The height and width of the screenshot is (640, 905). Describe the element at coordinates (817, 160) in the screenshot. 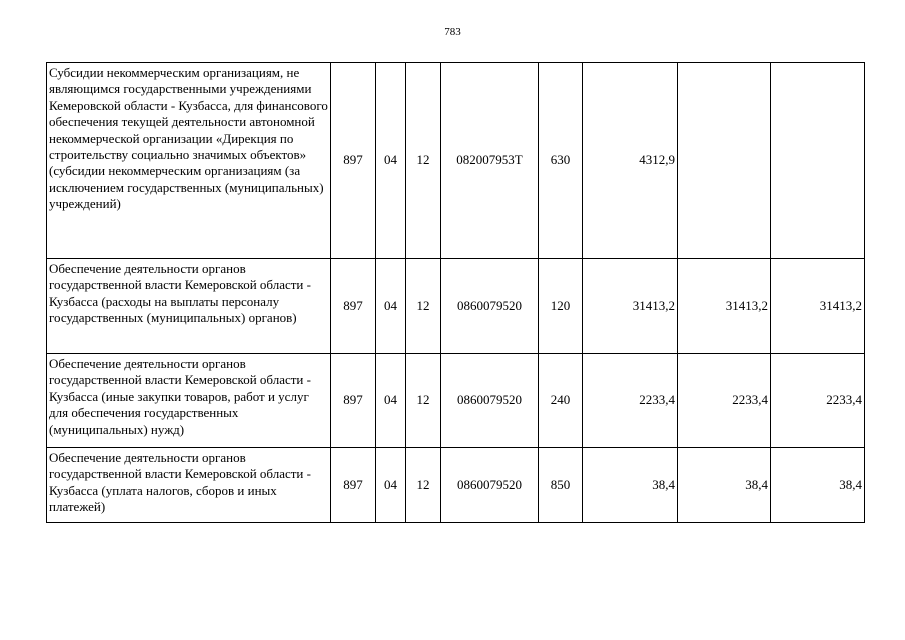

I see `amount-3-cell` at that location.